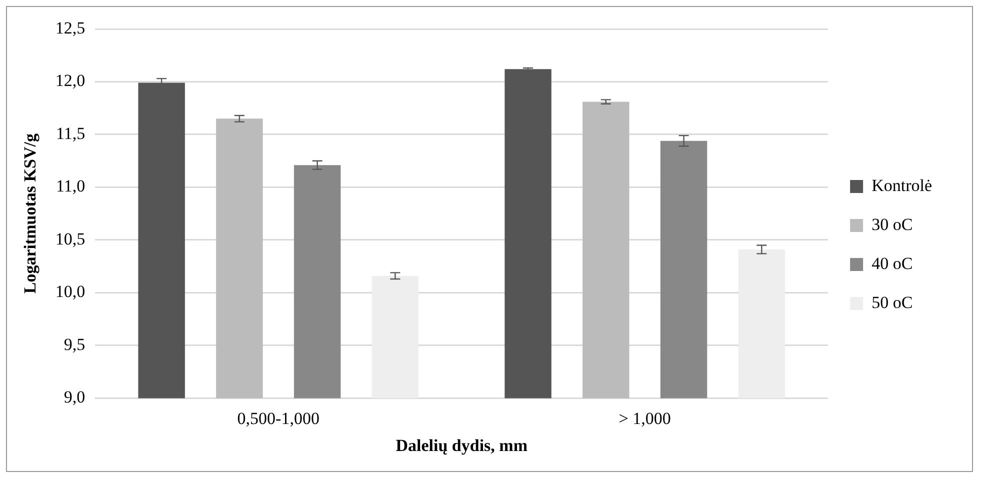 The width and height of the screenshot is (981, 480). What do you see at coordinates (892, 263) in the screenshot?
I see `legend-label: 40 oC` at bounding box center [892, 263].